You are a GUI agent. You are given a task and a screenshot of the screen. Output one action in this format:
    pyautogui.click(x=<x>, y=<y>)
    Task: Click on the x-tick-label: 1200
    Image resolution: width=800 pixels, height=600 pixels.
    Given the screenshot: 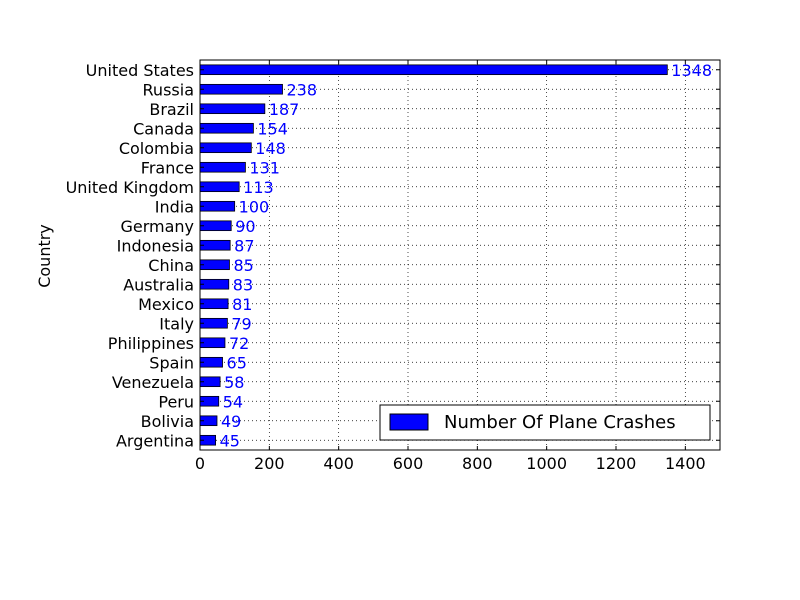 What is the action you would take?
    pyautogui.click(x=616, y=463)
    